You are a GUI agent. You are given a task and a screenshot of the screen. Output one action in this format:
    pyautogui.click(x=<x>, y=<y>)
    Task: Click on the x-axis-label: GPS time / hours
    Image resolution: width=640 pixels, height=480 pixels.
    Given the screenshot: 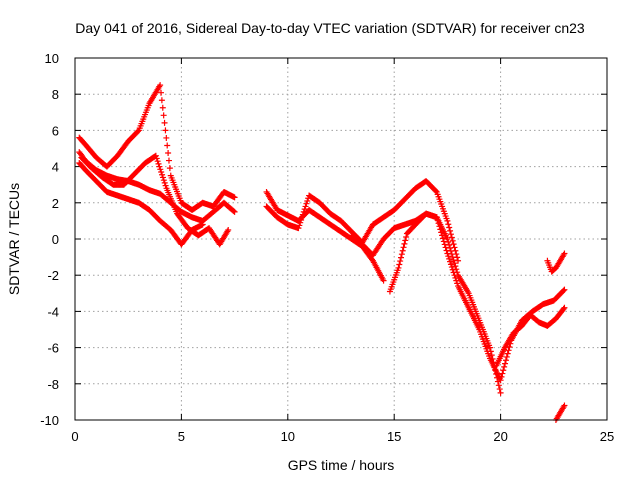 What is the action you would take?
    pyautogui.click(x=341, y=465)
    